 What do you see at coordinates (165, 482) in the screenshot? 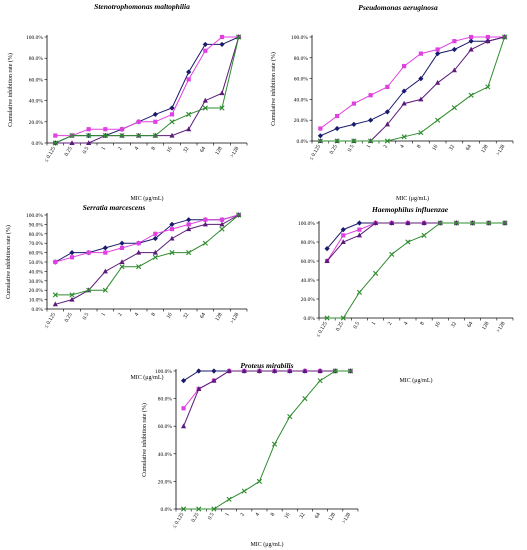
I see `y-tick-label: 20.0%` at bounding box center [165, 482].